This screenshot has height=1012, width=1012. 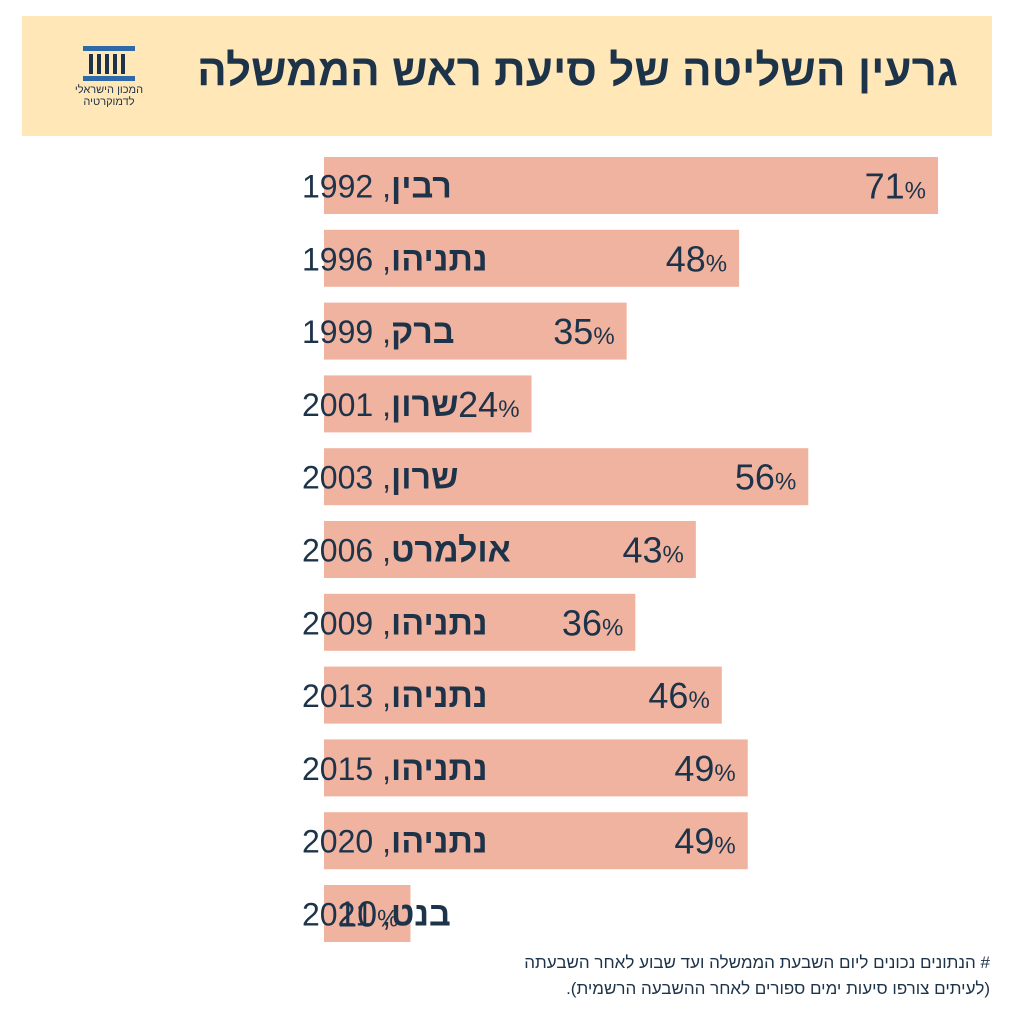 What do you see at coordinates (109, 63) in the screenshot?
I see `building-icon` at bounding box center [109, 63].